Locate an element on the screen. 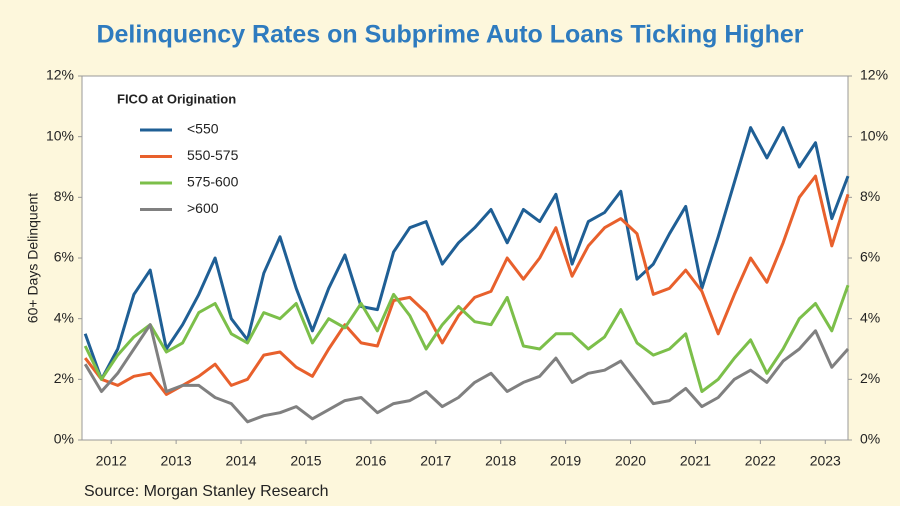  y-tick-label: 10% is located at coordinates (60, 135).